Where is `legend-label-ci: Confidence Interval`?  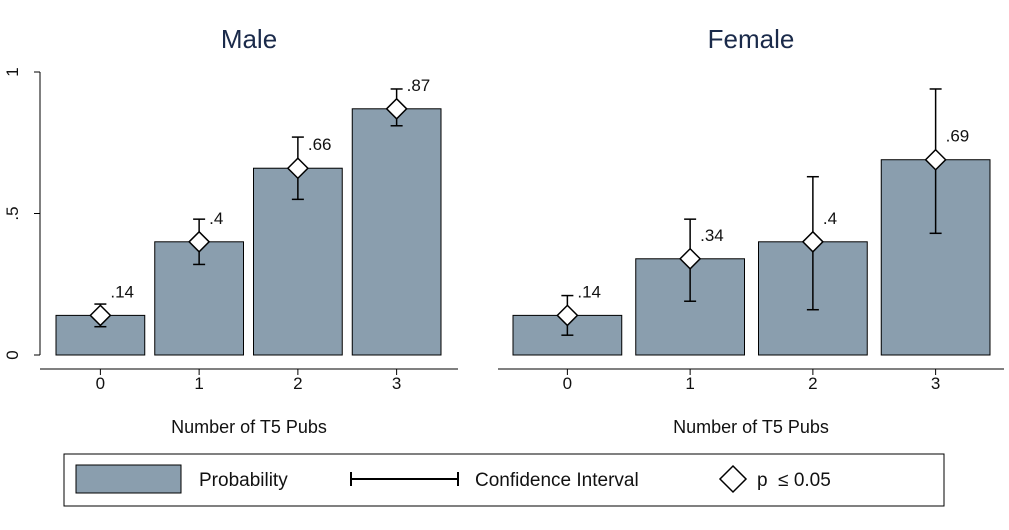 legend-label-ci: Confidence Interval is located at coordinates (557, 480).